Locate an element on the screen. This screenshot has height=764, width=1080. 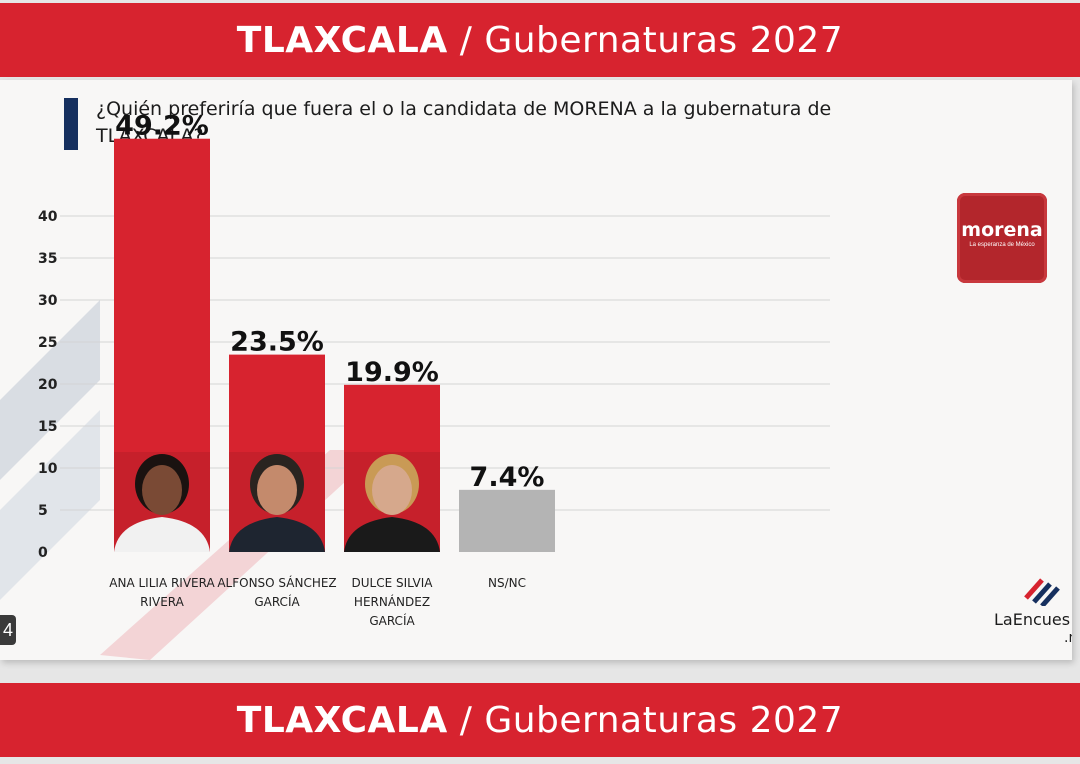
y-tick-label: 5 is located at coordinates (43, 511).